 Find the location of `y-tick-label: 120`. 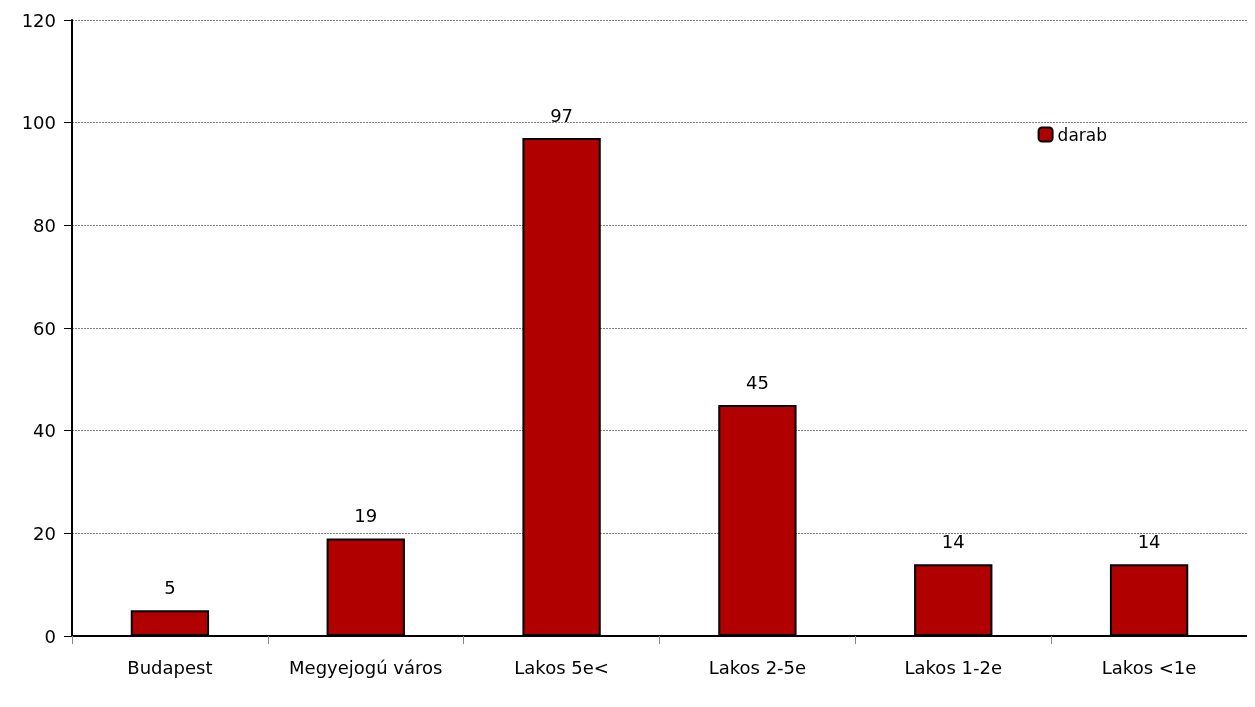

y-tick-label: 120 is located at coordinates (38, 20).